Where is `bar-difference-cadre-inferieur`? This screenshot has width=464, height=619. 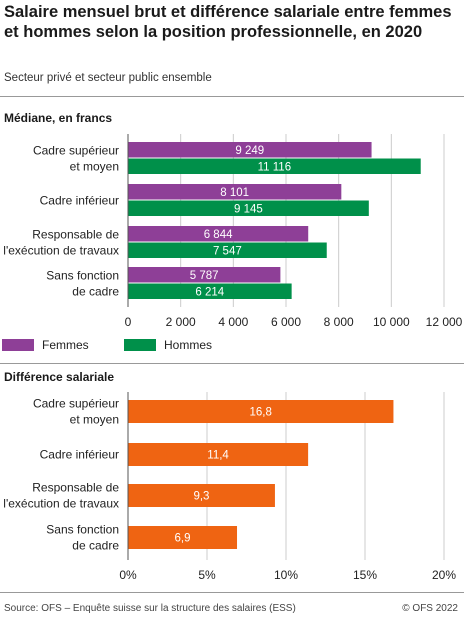
bar-difference-cadre-inferieur is located at coordinates (218, 454).